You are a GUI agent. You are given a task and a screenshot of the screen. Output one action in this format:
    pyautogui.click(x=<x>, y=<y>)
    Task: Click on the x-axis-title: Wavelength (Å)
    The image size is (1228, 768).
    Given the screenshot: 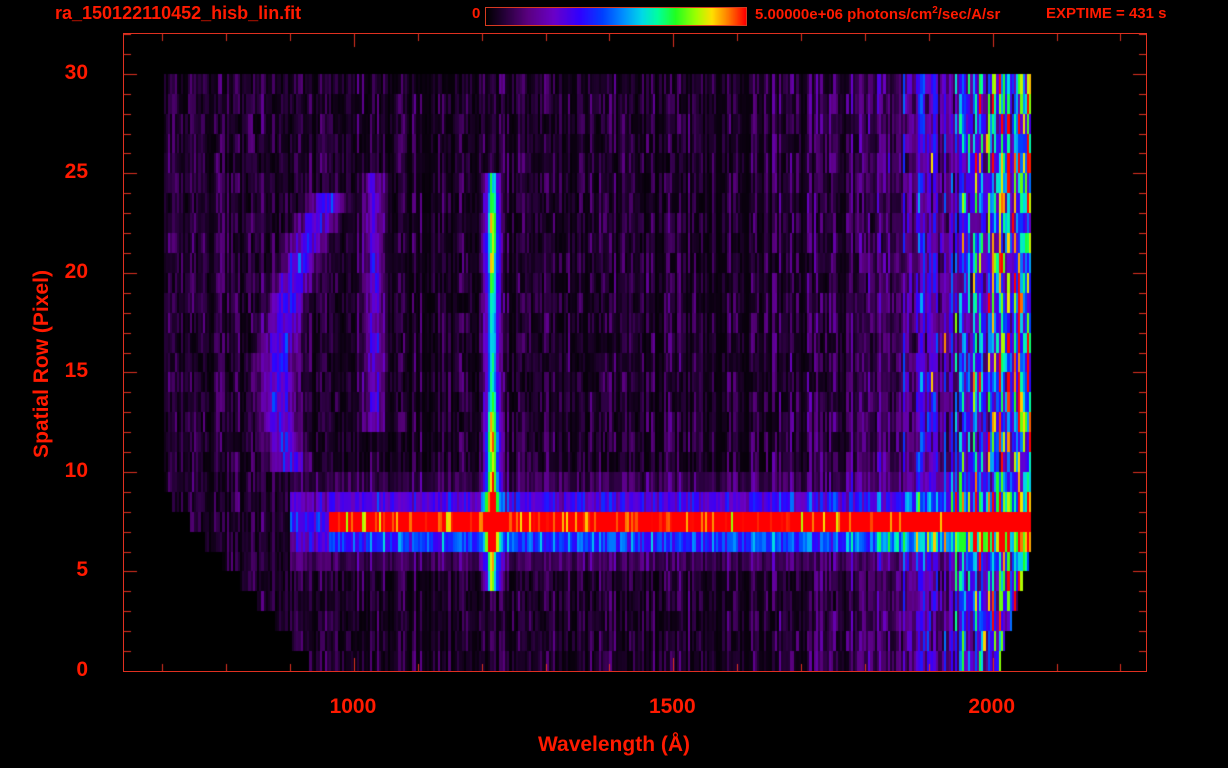 What is the action you would take?
    pyautogui.click(x=614, y=744)
    